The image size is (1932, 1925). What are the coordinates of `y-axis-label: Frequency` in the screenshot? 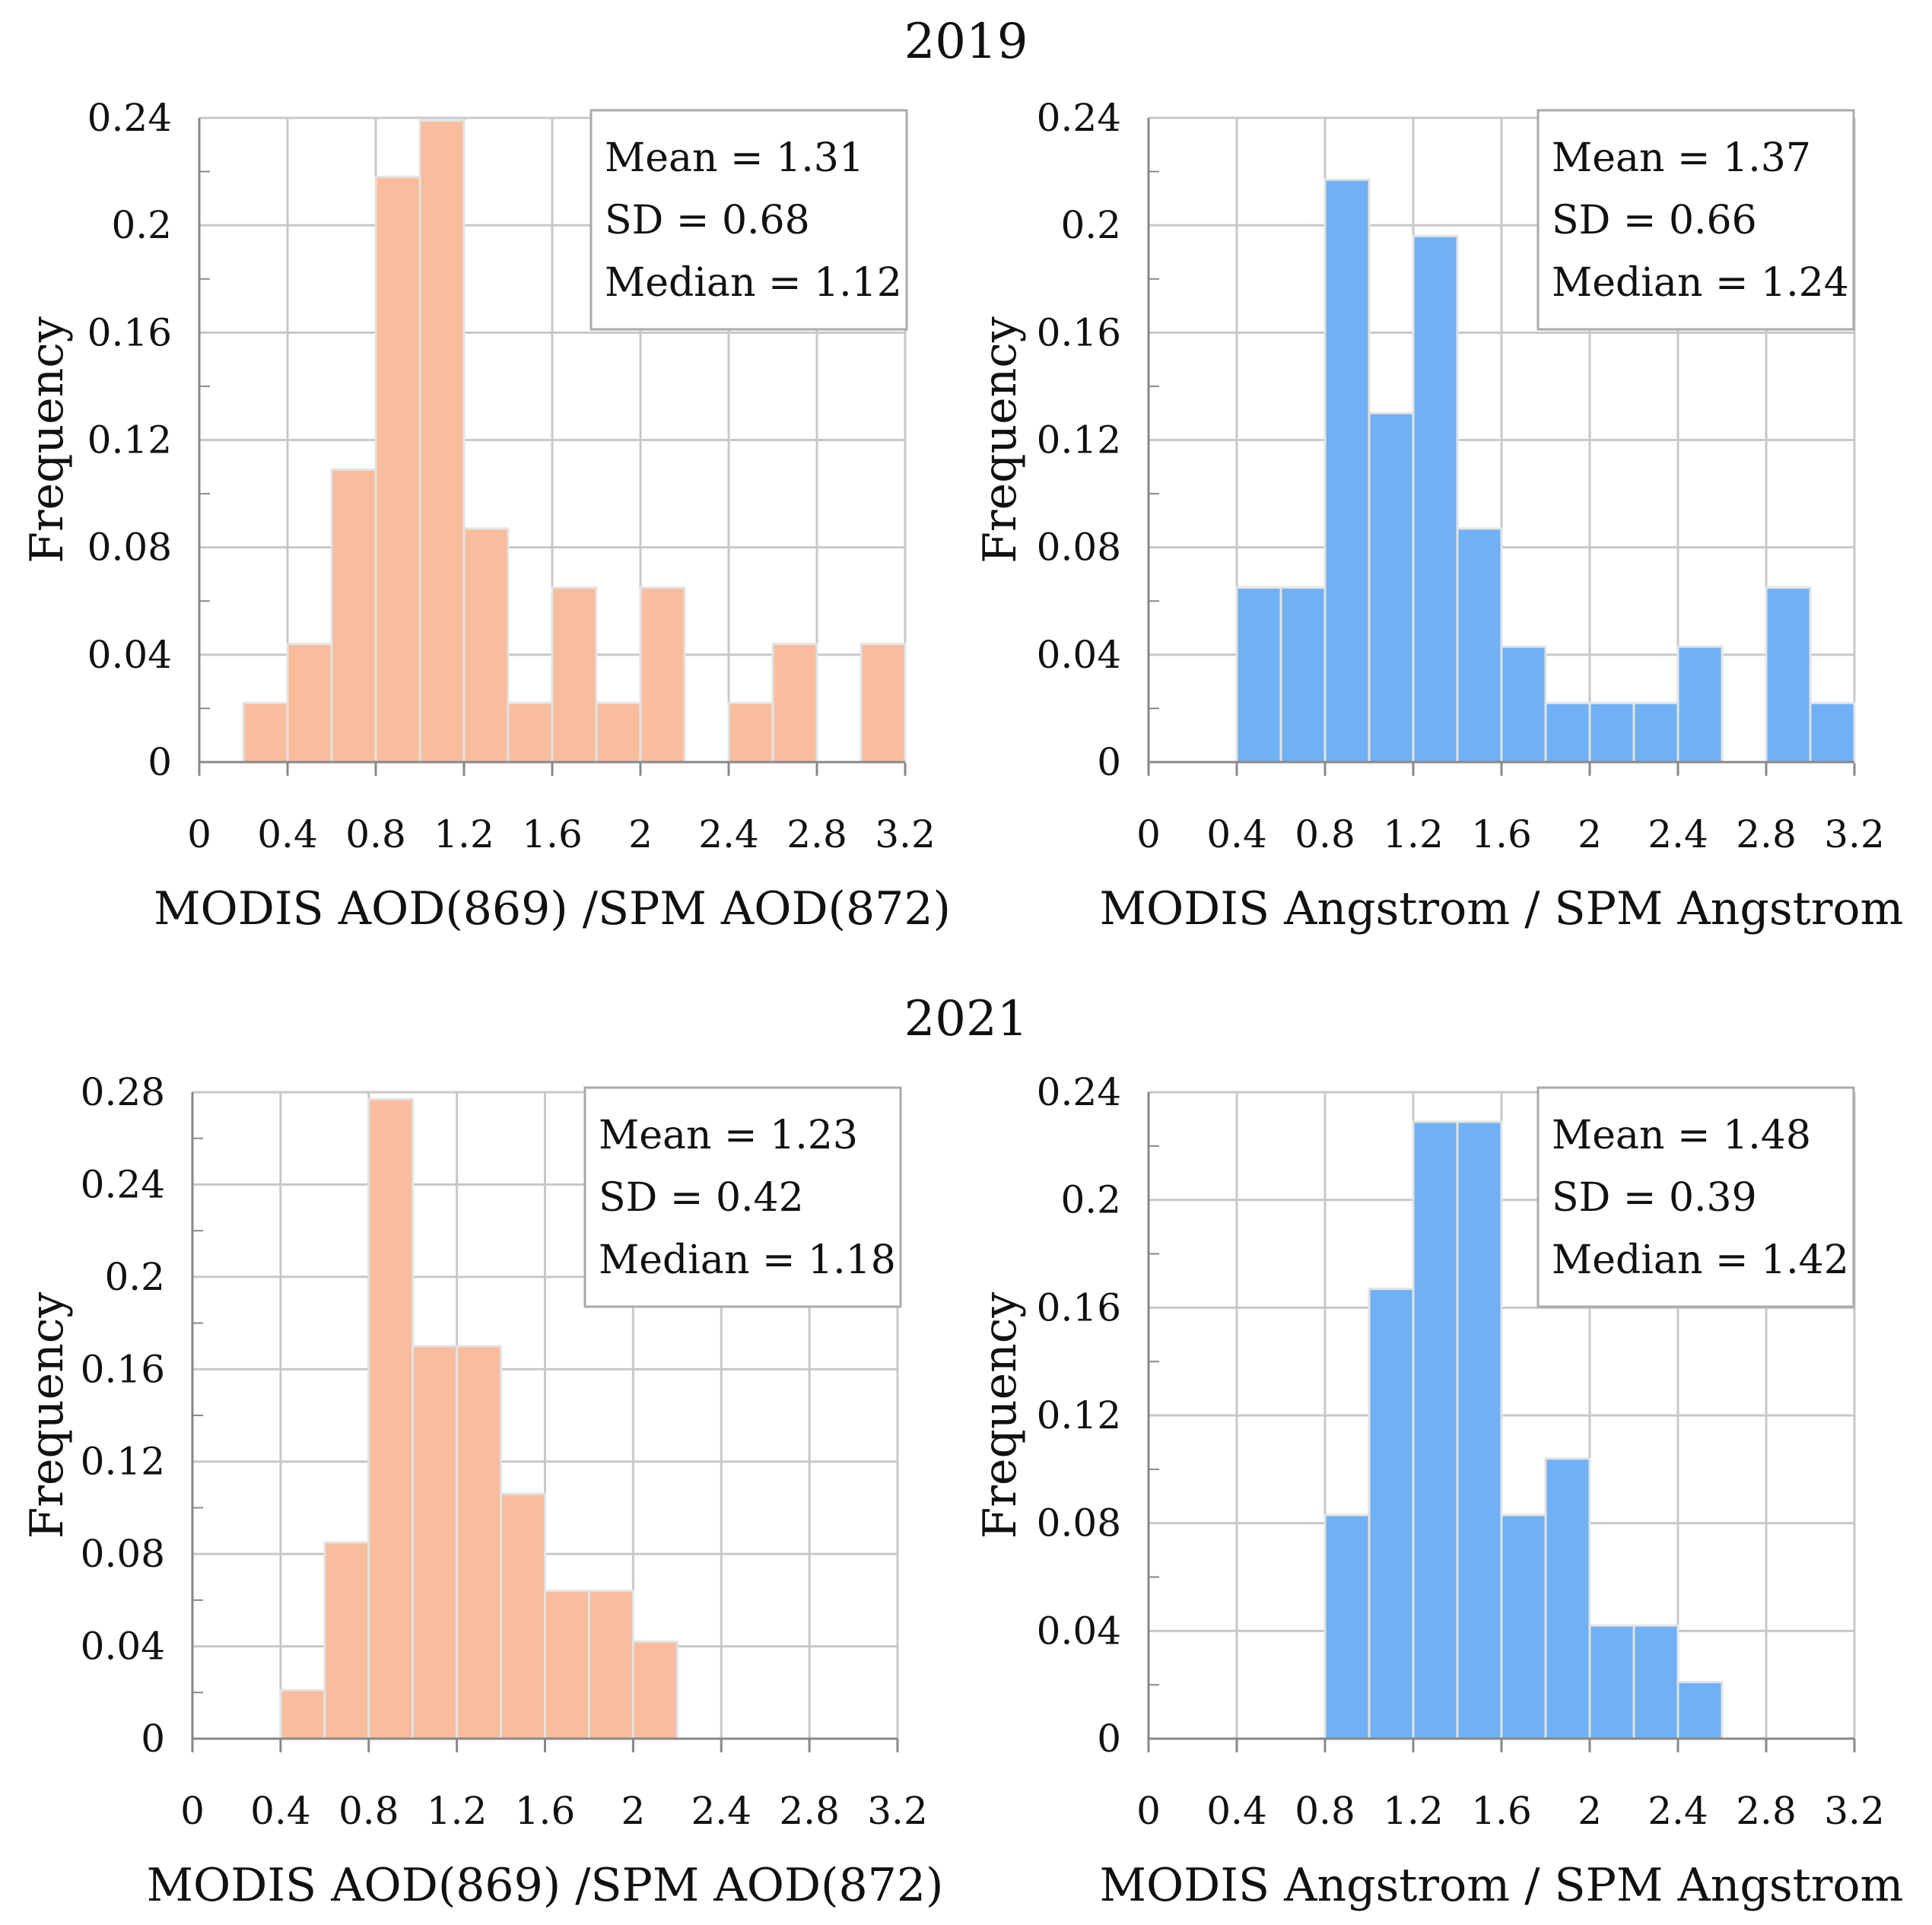 It's located at (47, 440).